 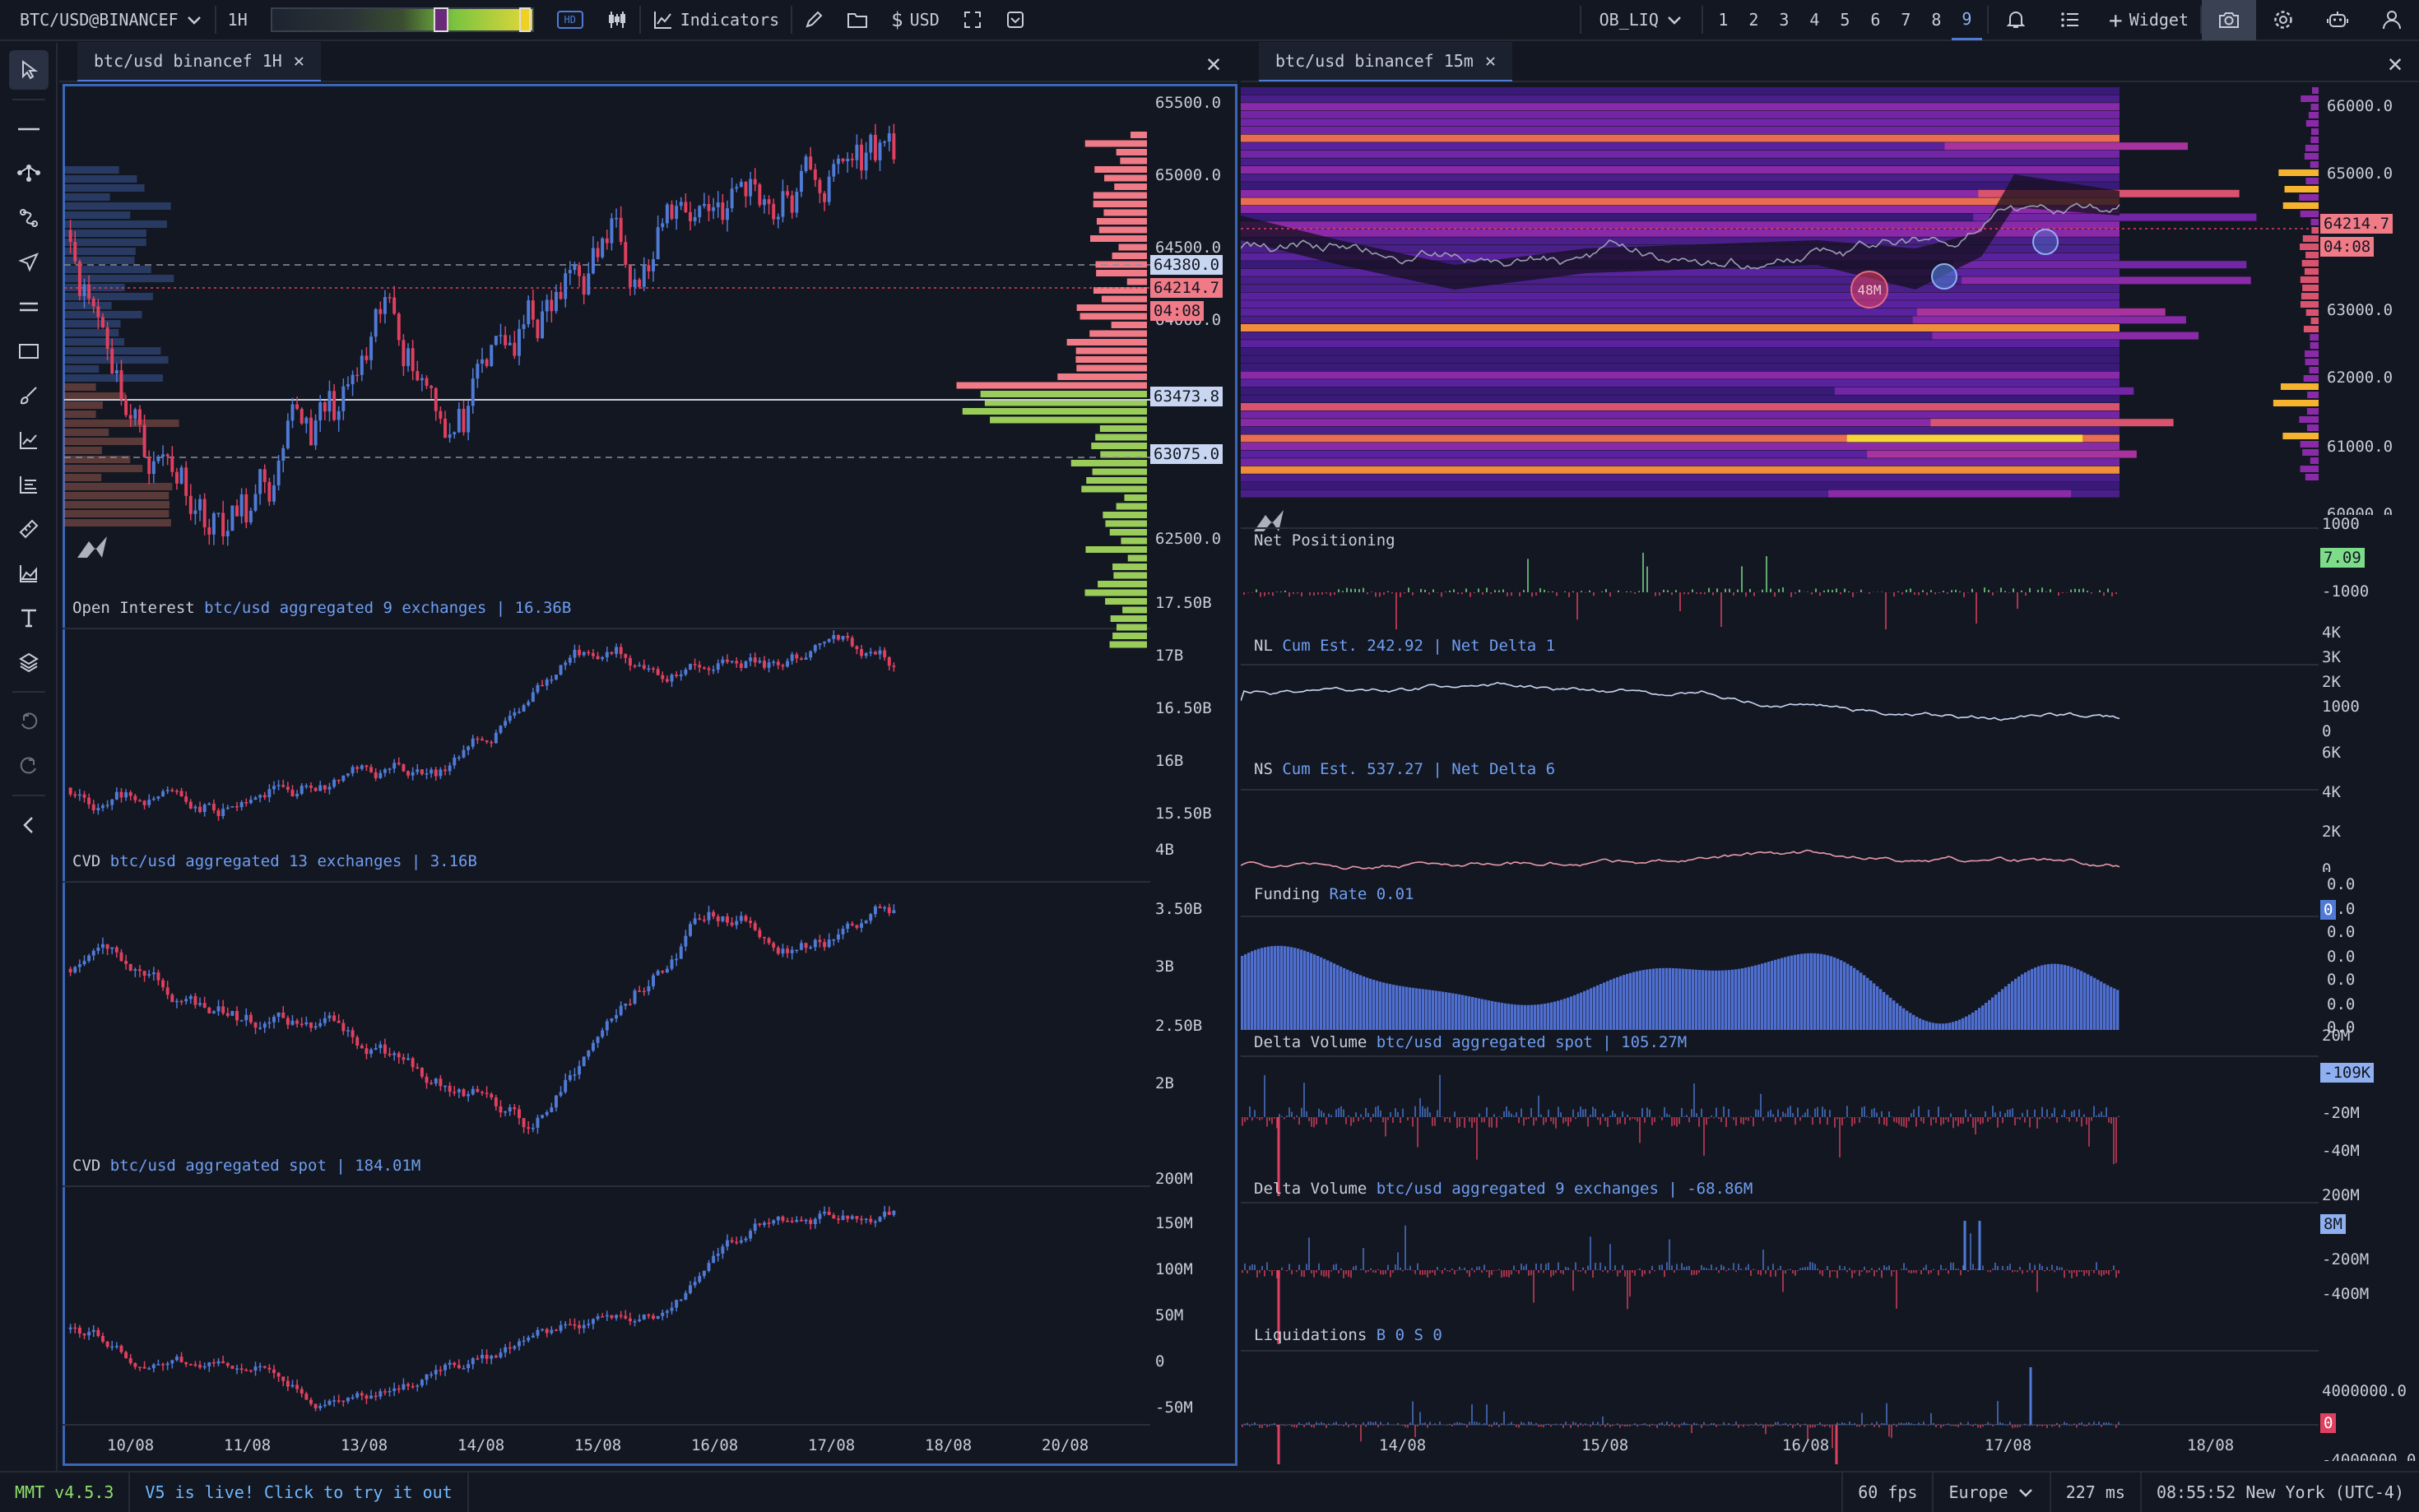 What do you see at coordinates (2016, 20) in the screenshot?
I see `alerts-button` at bounding box center [2016, 20].